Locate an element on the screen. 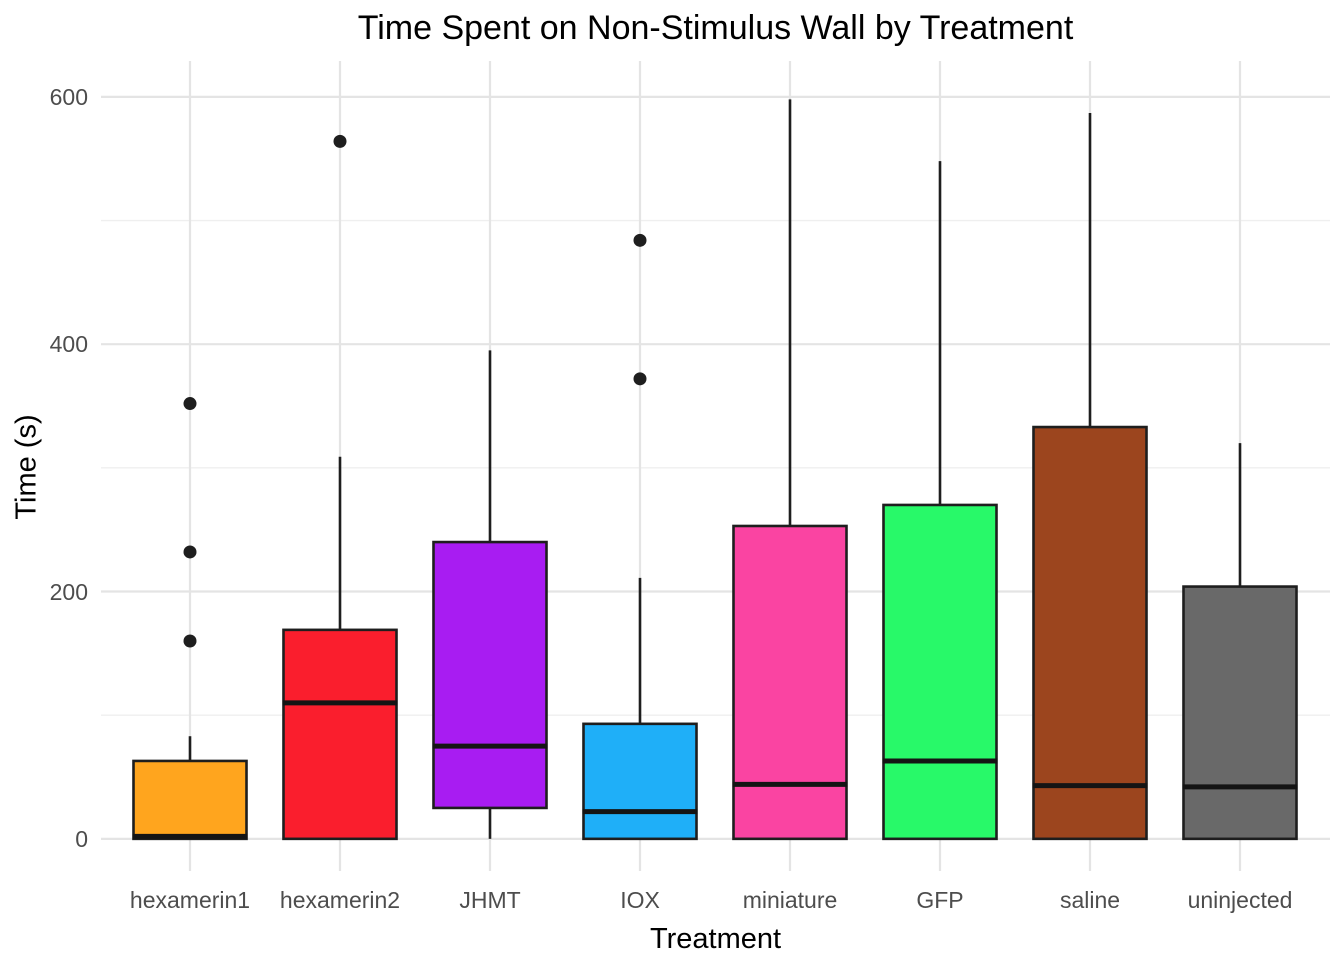  box-hexamerin1 is located at coordinates (190, 800).